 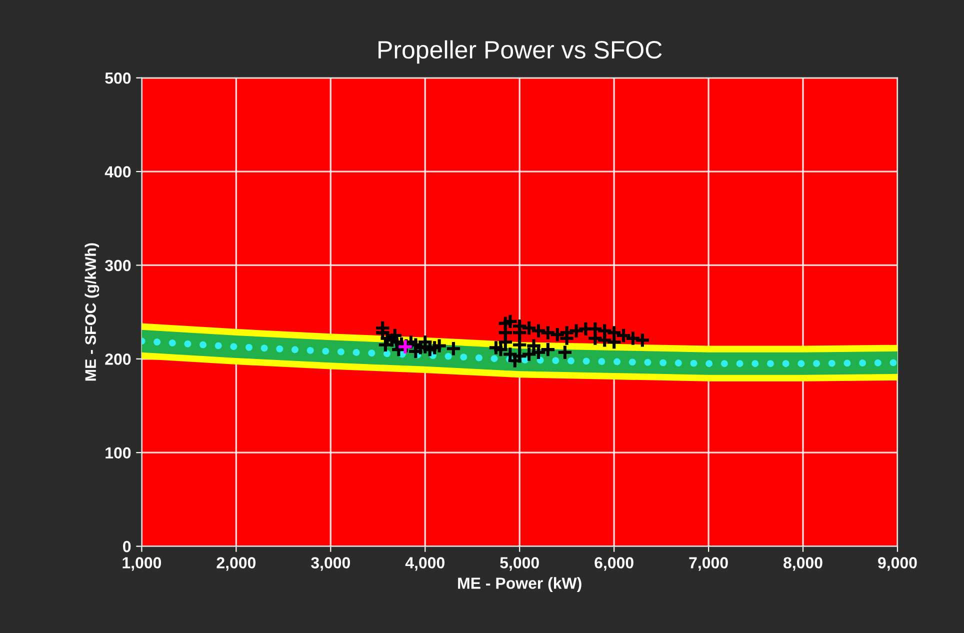 I want to click on x-tick-label: 8,000, so click(x=803, y=564).